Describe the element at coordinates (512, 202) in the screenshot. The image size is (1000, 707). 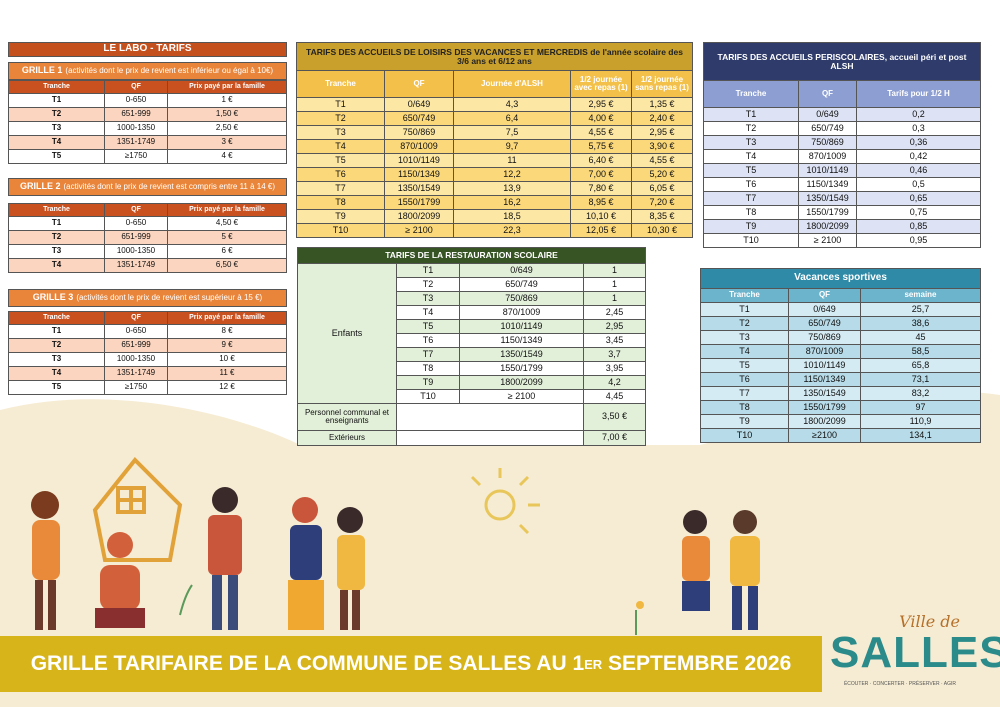
I see `table-cell: 16,2` at that location.